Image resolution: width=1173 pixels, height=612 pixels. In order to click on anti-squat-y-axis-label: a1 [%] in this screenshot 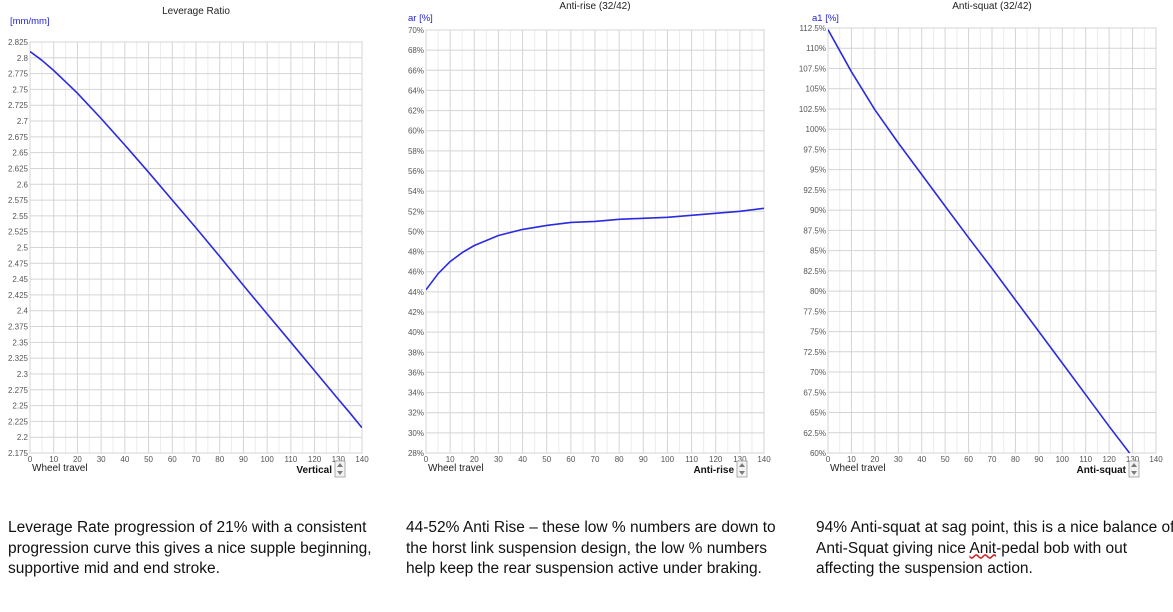, I will do `click(825, 18)`.